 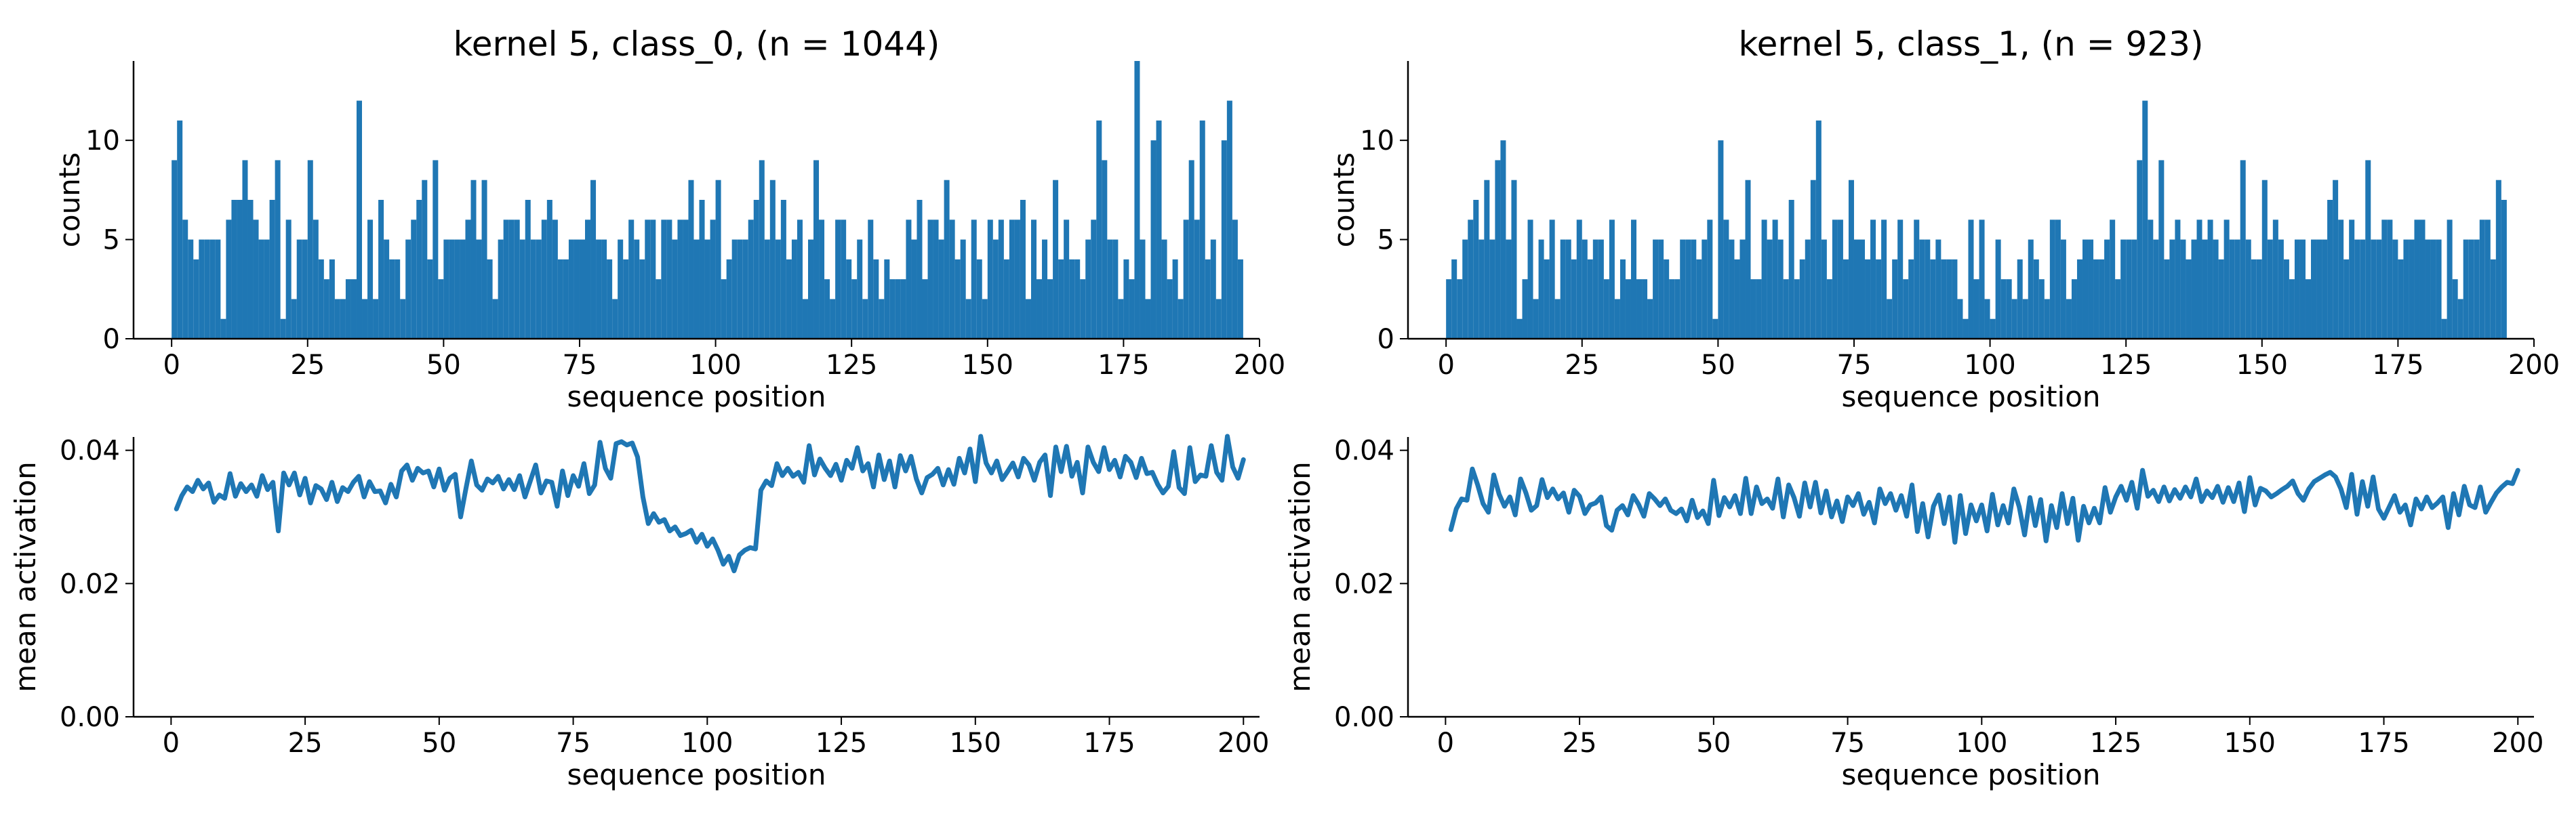 I want to click on y-tick-label: 0.02, so click(x=90, y=584).